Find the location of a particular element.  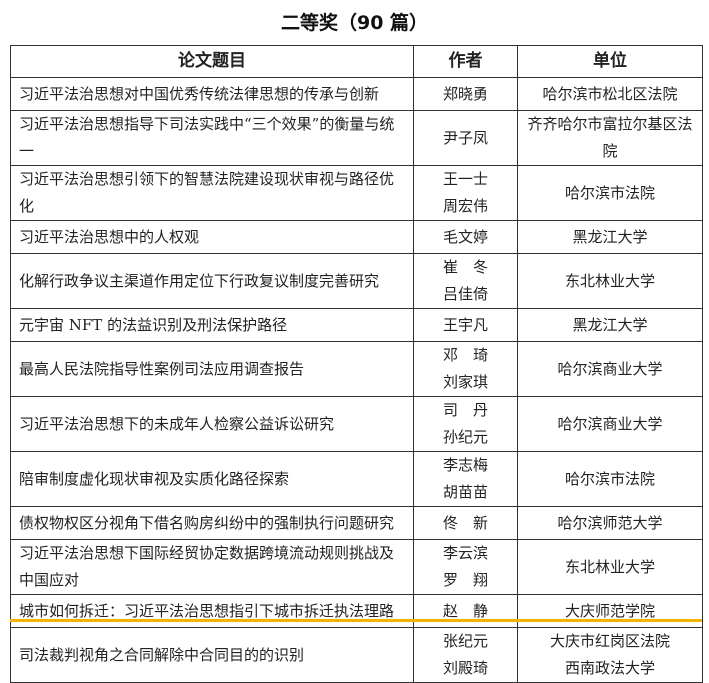

authors-cell: 佟 新 is located at coordinates (465, 523).